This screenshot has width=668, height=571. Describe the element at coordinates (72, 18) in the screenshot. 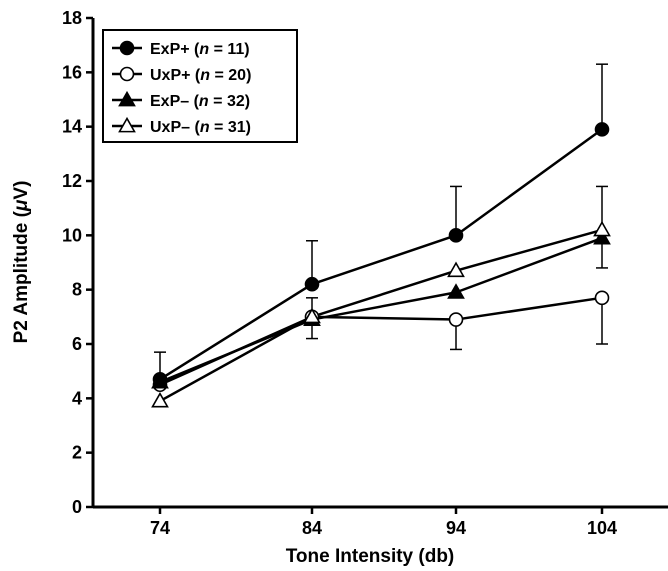

I see `y-tick-label-18: 18` at that location.